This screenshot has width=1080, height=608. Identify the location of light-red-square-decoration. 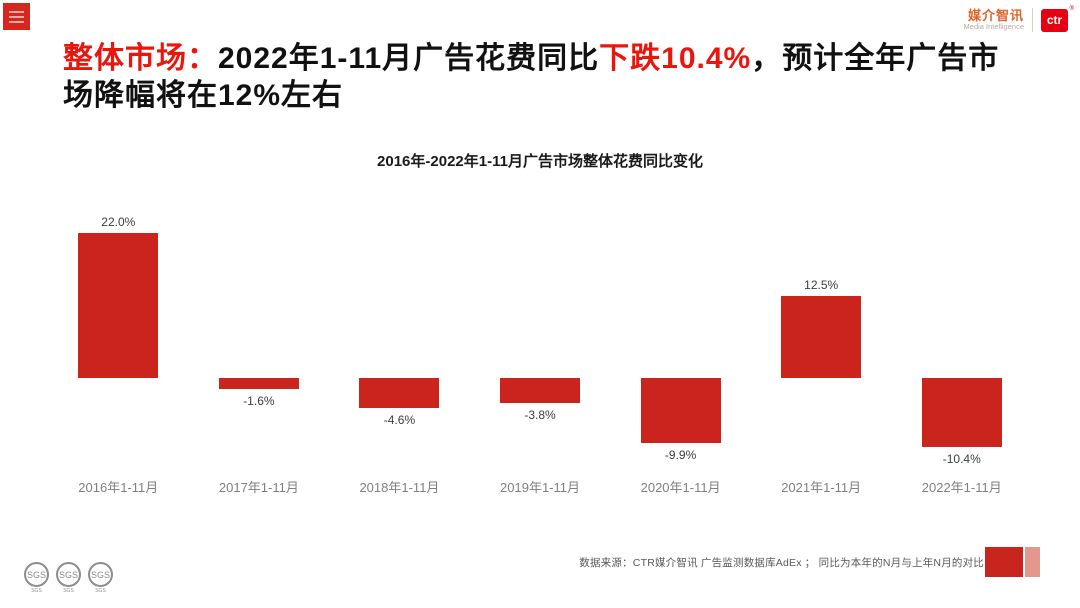
(1032, 562).